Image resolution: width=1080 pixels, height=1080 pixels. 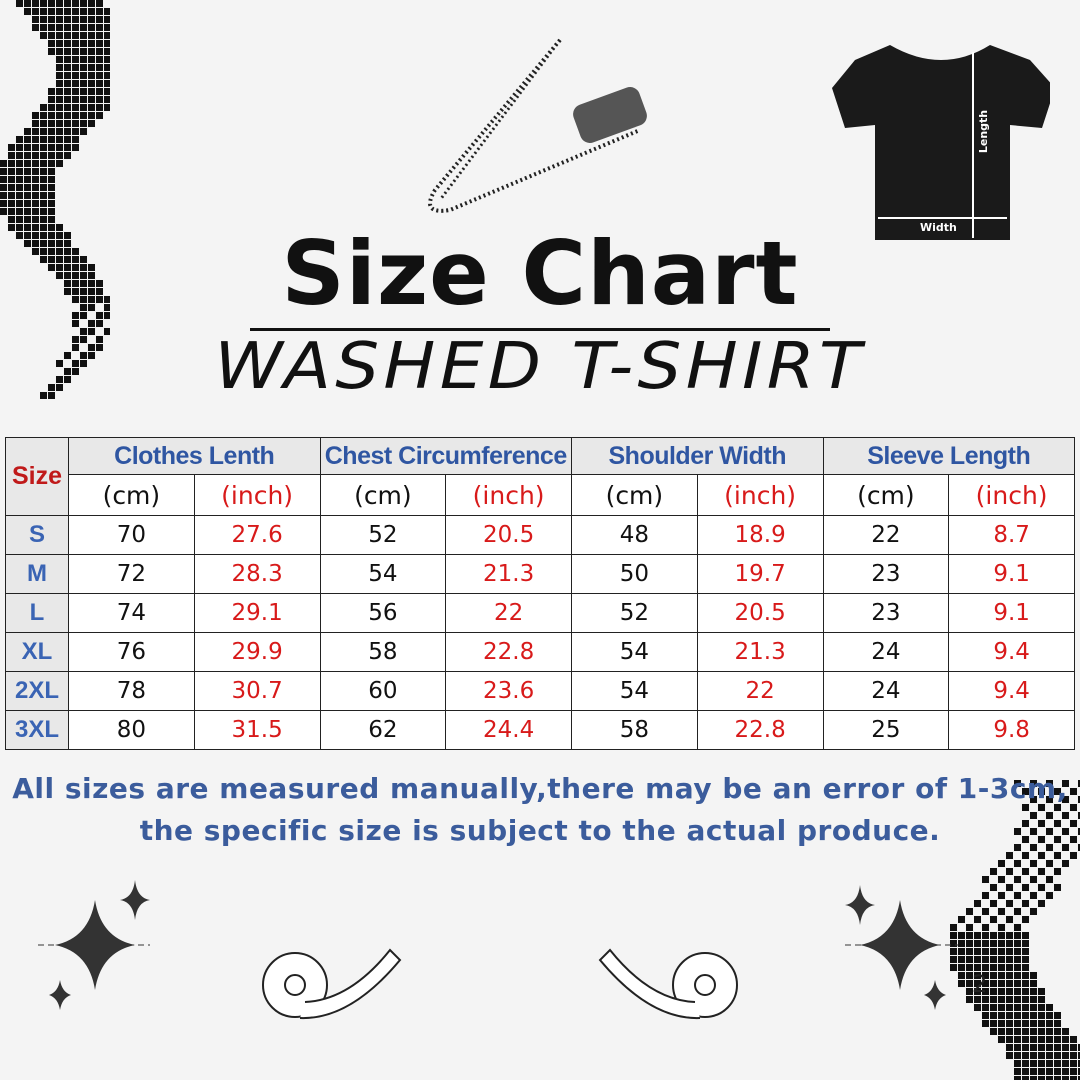 I want to click on sparkle-right-decoration, so click(x=901, y=947).